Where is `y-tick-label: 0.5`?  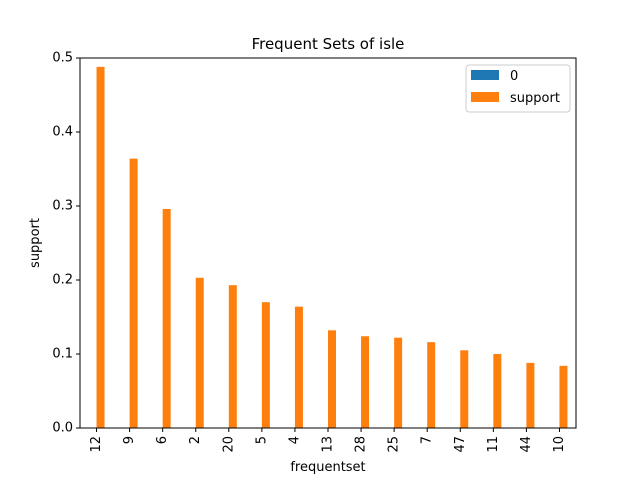 y-tick-label: 0.5 is located at coordinates (62, 58).